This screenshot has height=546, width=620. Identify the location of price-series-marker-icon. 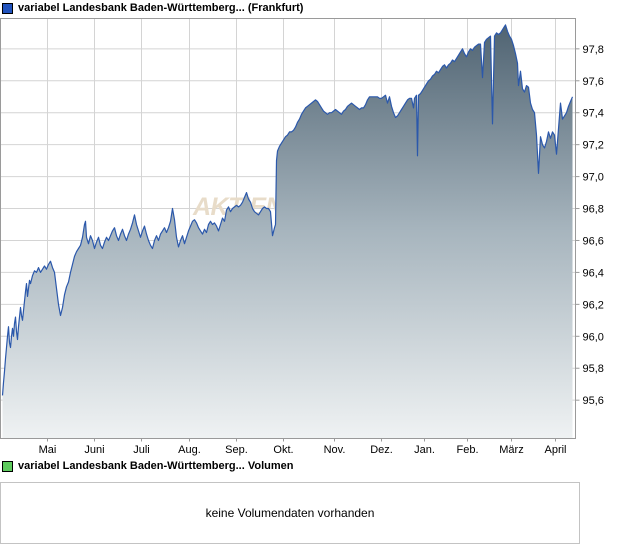
(7, 8).